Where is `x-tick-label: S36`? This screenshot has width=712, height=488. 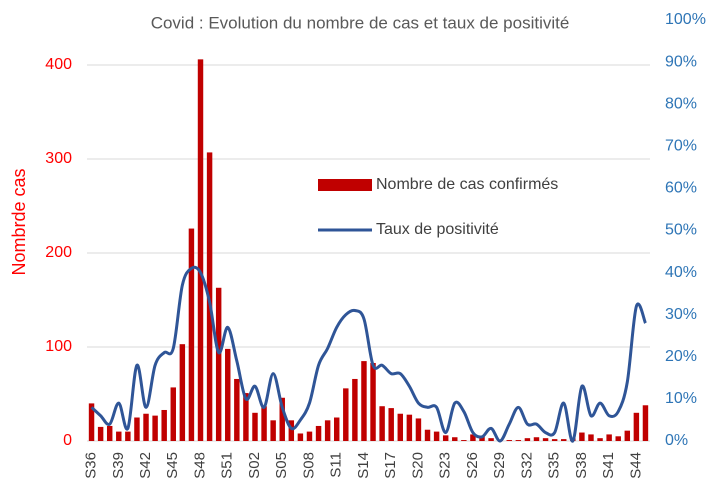
x-tick-label: S36 is located at coordinates (91, 465).